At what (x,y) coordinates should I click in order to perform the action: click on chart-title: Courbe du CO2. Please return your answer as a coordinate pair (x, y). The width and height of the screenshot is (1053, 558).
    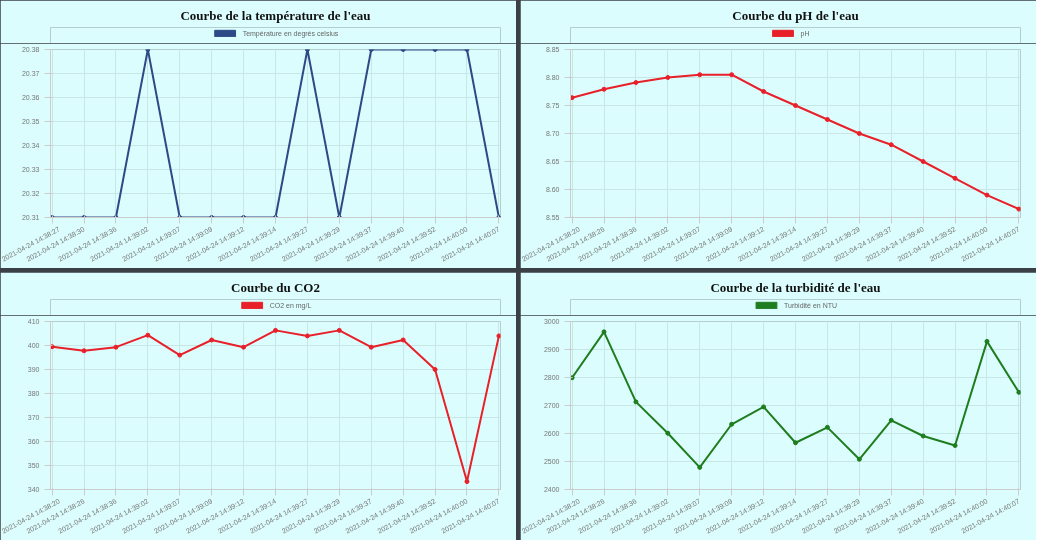
    Looking at the image, I should click on (275, 287).